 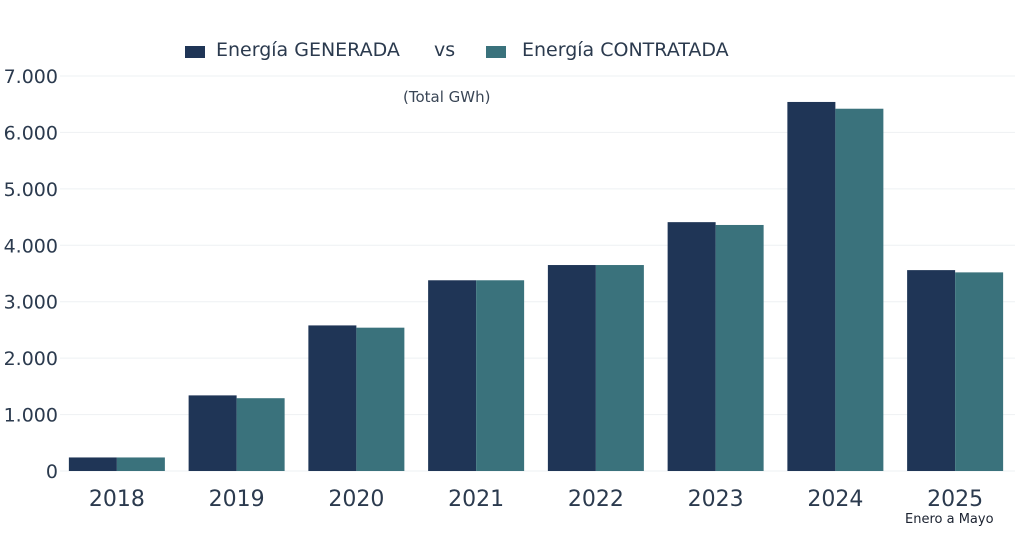 What do you see at coordinates (452, 375) in the screenshot?
I see `bar-2021-generada` at bounding box center [452, 375].